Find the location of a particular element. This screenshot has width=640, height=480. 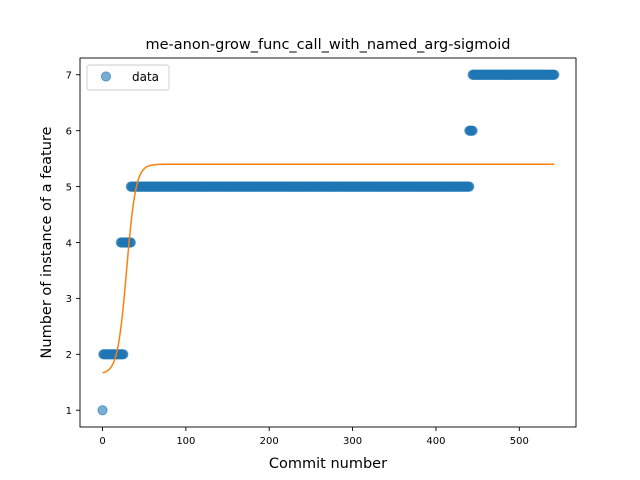

x-axis-label: Commit number is located at coordinates (328, 464).